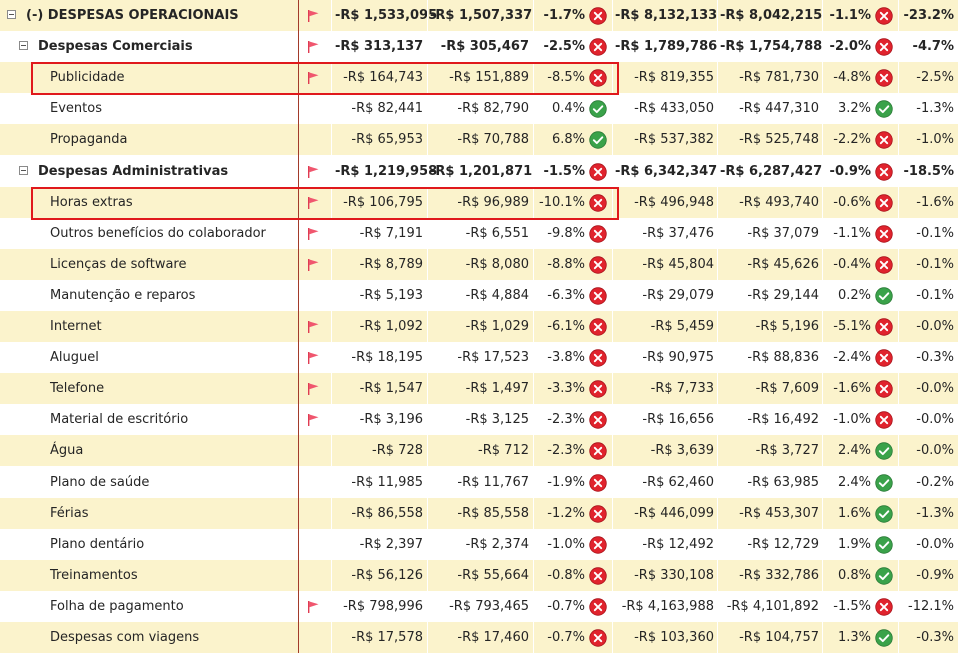 The image size is (958, 653). I want to click on variance-ytd-pct: 0.8%, so click(854, 575).